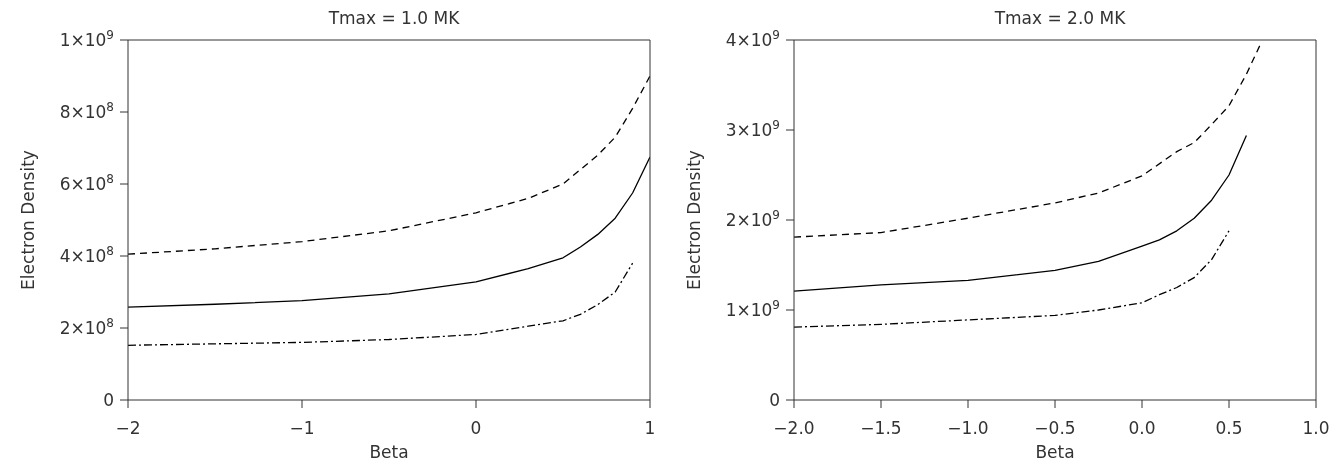 The width and height of the screenshot is (1344, 470). What do you see at coordinates (86, 255) in the screenshot?
I see `y-tick-label: 4×10$^{8}$` at bounding box center [86, 255].